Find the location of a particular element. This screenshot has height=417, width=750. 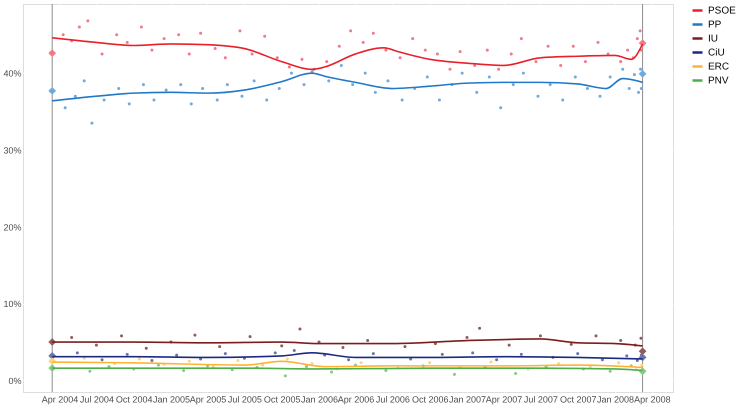

x-tick-label: Oct 2005 is located at coordinates (282, 399).